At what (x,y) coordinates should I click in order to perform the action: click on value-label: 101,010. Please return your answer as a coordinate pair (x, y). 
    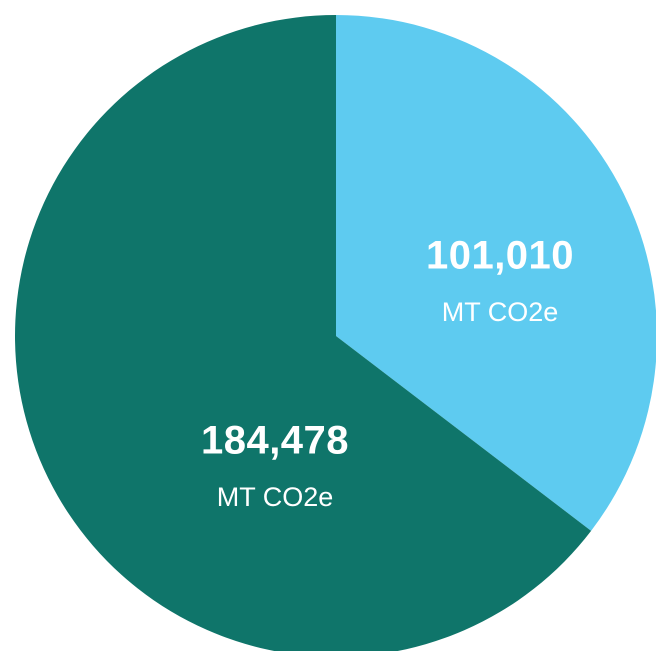
    Looking at the image, I should click on (500, 256).